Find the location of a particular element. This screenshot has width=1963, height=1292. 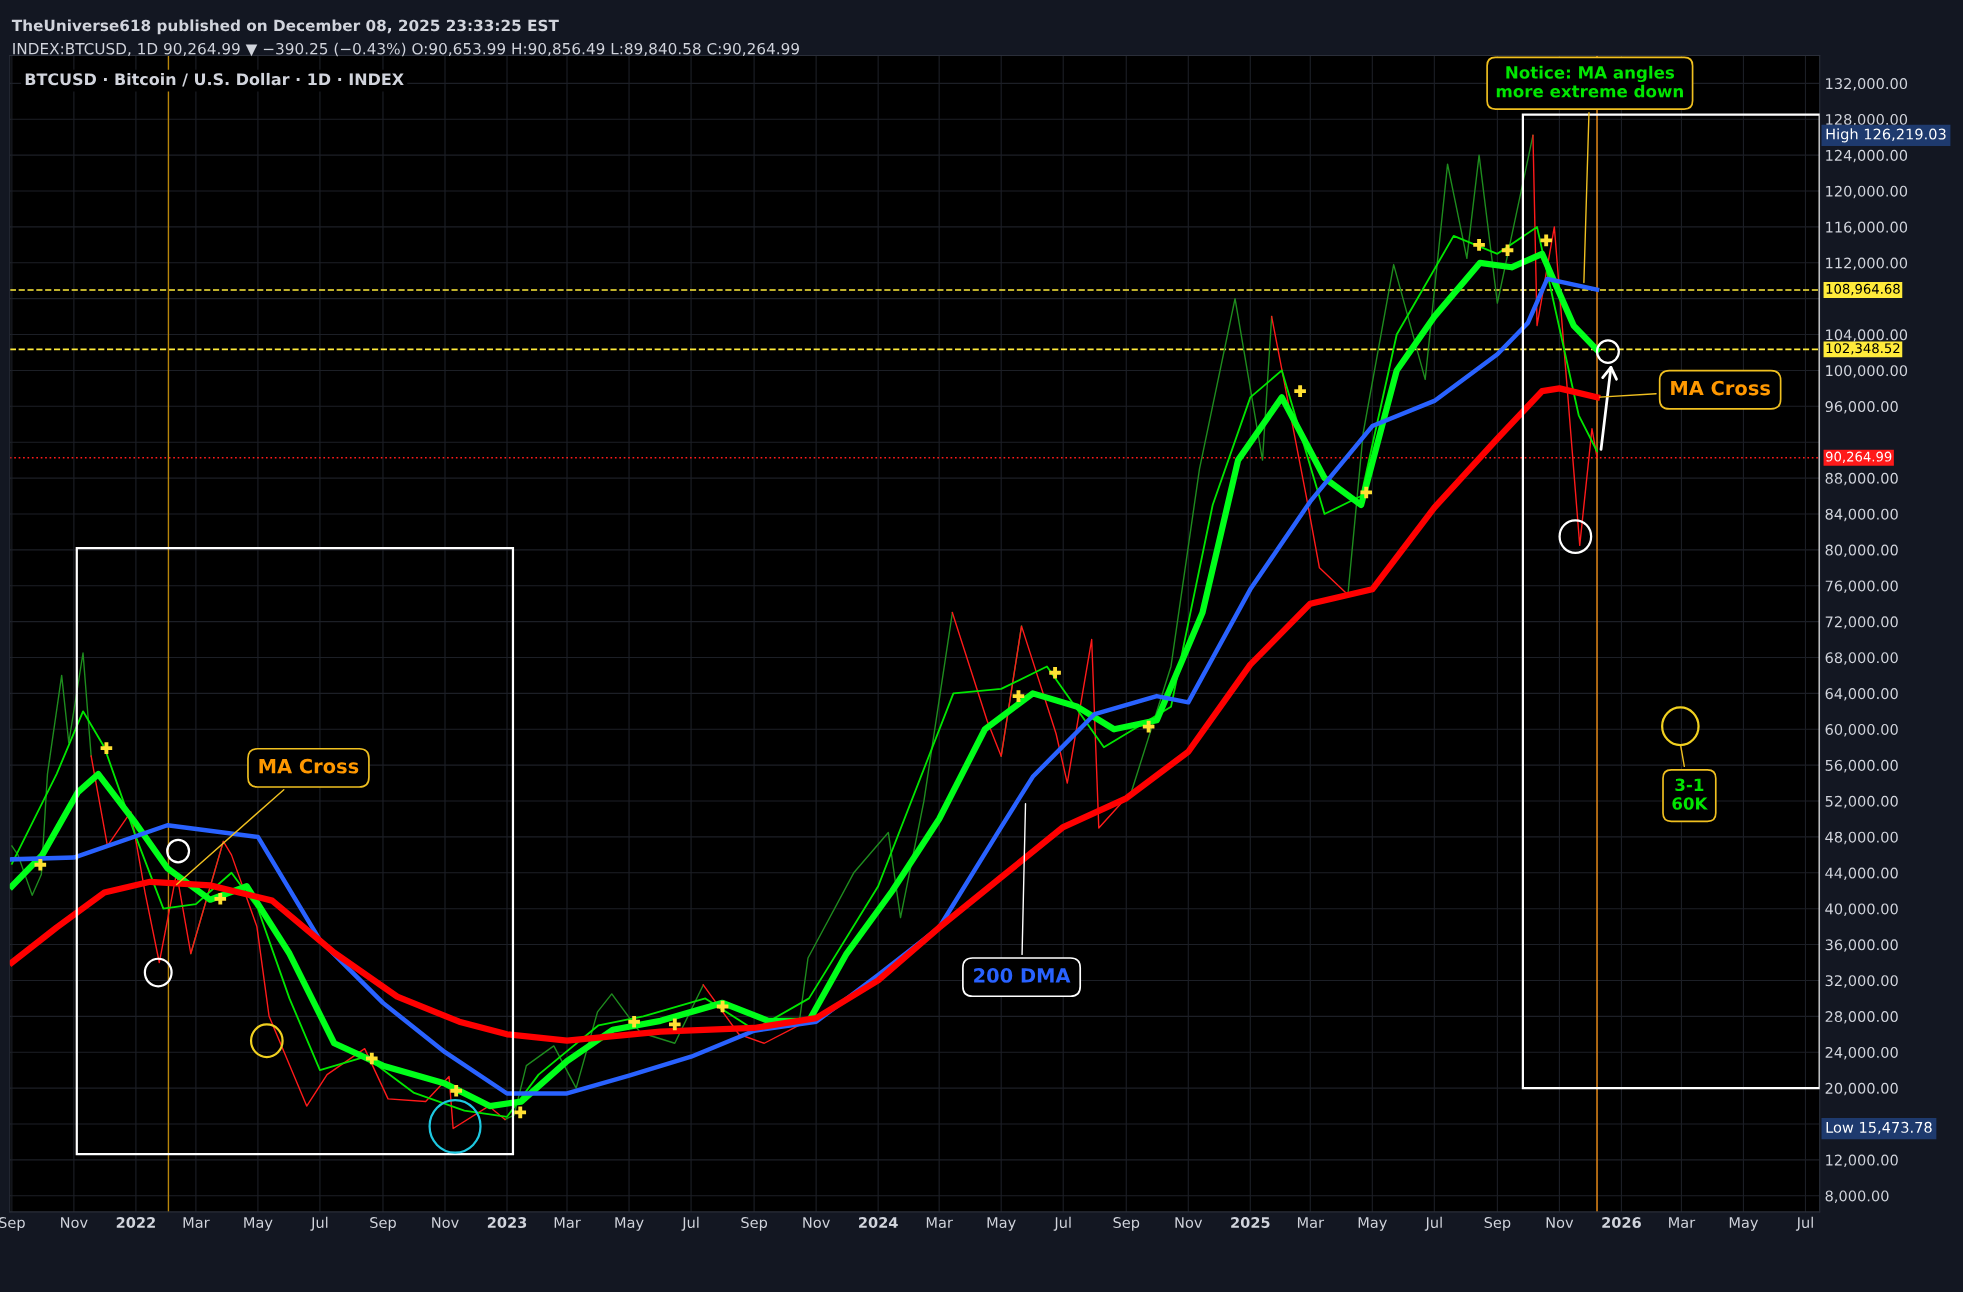

text: BTCUSD · Bitcoin / U.S. Dollar · 1D · INDEX is located at coordinates (214, 79).